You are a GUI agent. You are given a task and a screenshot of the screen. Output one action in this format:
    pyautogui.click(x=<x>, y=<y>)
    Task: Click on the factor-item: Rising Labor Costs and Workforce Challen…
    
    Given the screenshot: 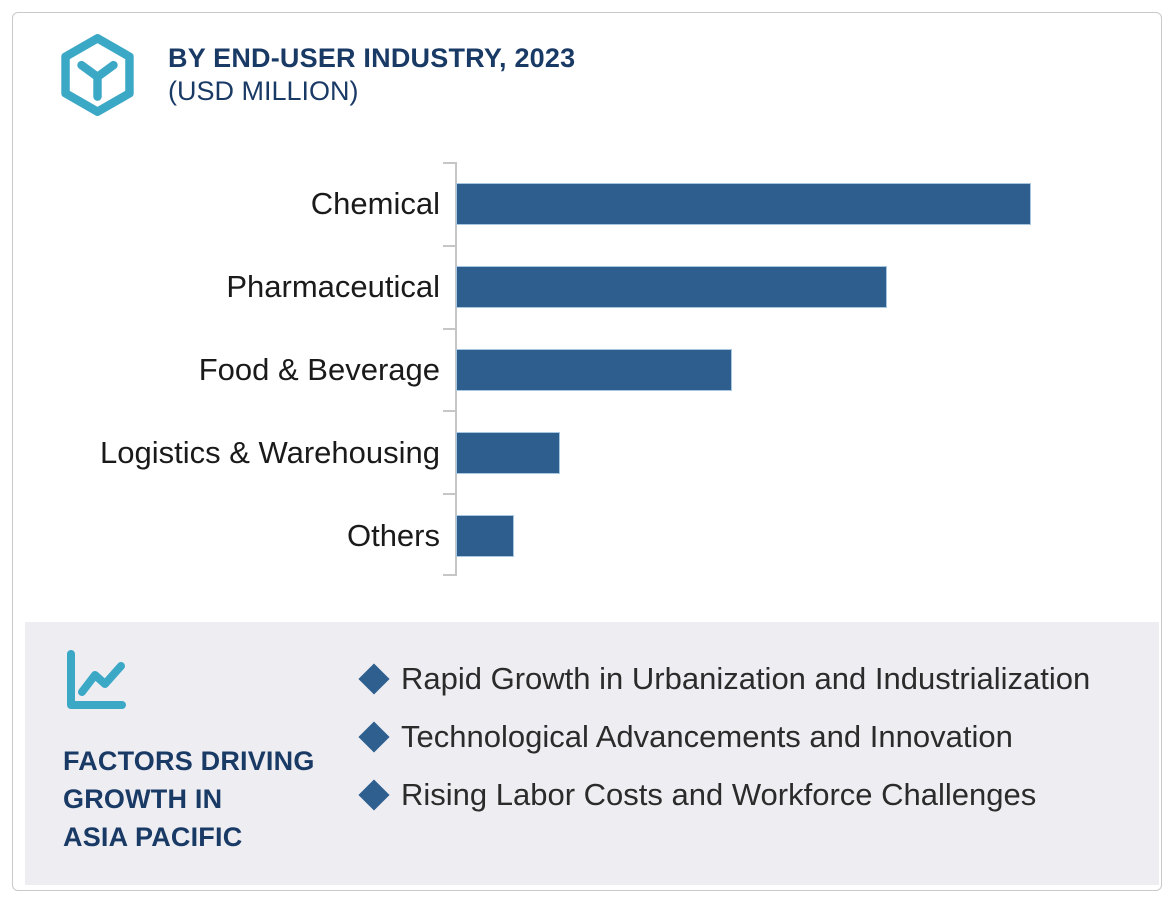 What is the action you would take?
    pyautogui.click(x=724, y=795)
    